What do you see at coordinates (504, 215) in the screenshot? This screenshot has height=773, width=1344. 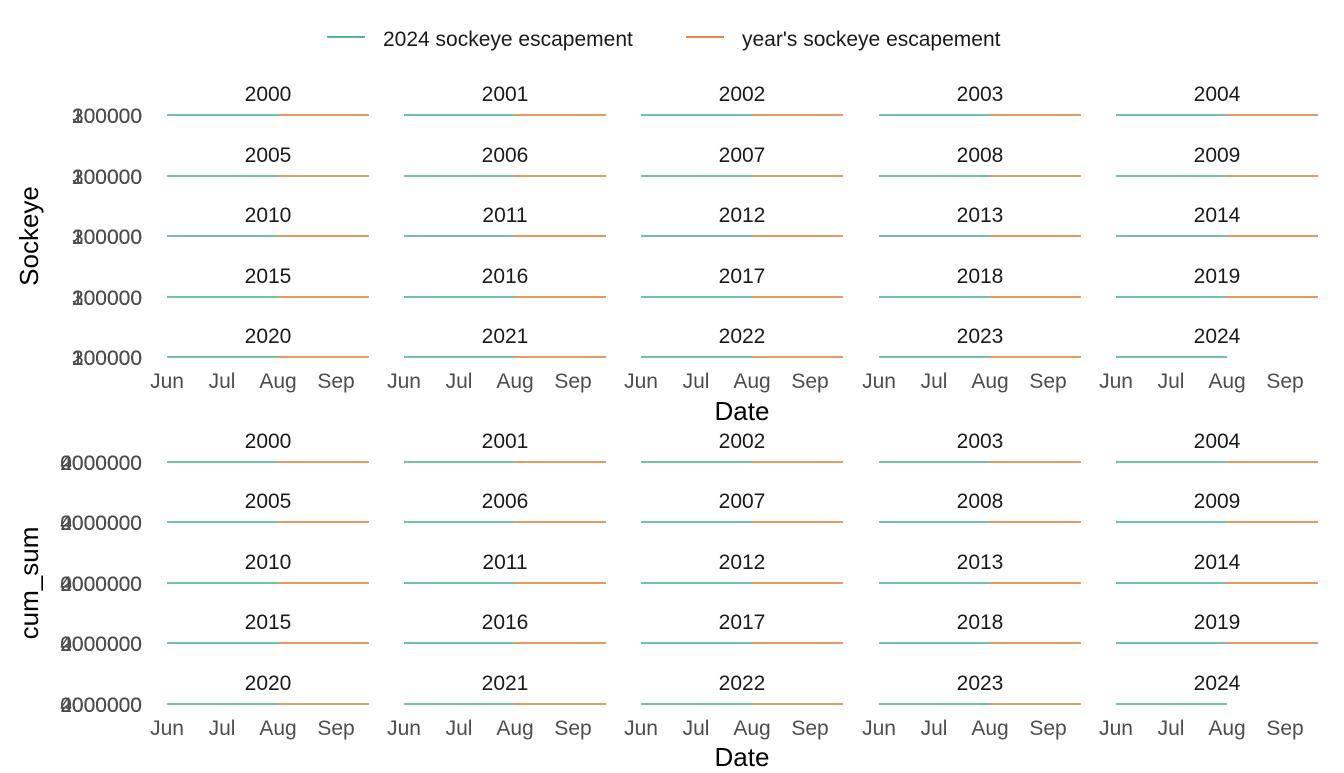 I see `facet-strip-2011-c0: 2011` at bounding box center [504, 215].